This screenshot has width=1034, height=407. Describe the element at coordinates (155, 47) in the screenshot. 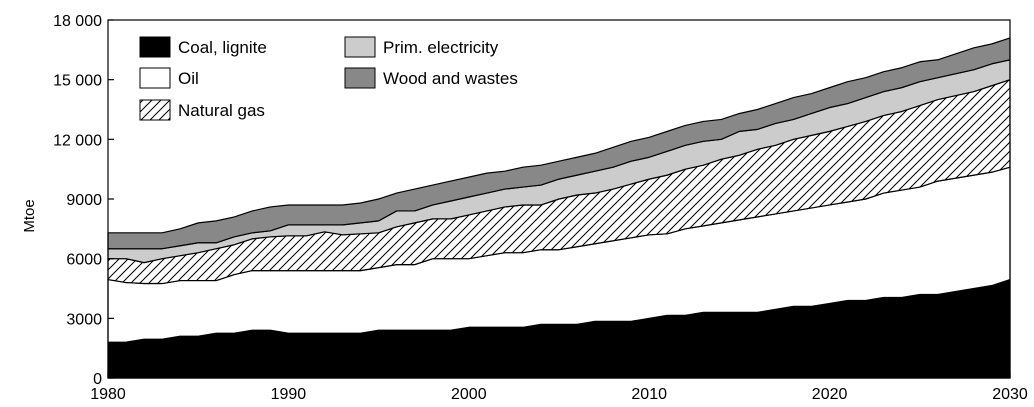

I see `legend-swatch-coal` at that location.